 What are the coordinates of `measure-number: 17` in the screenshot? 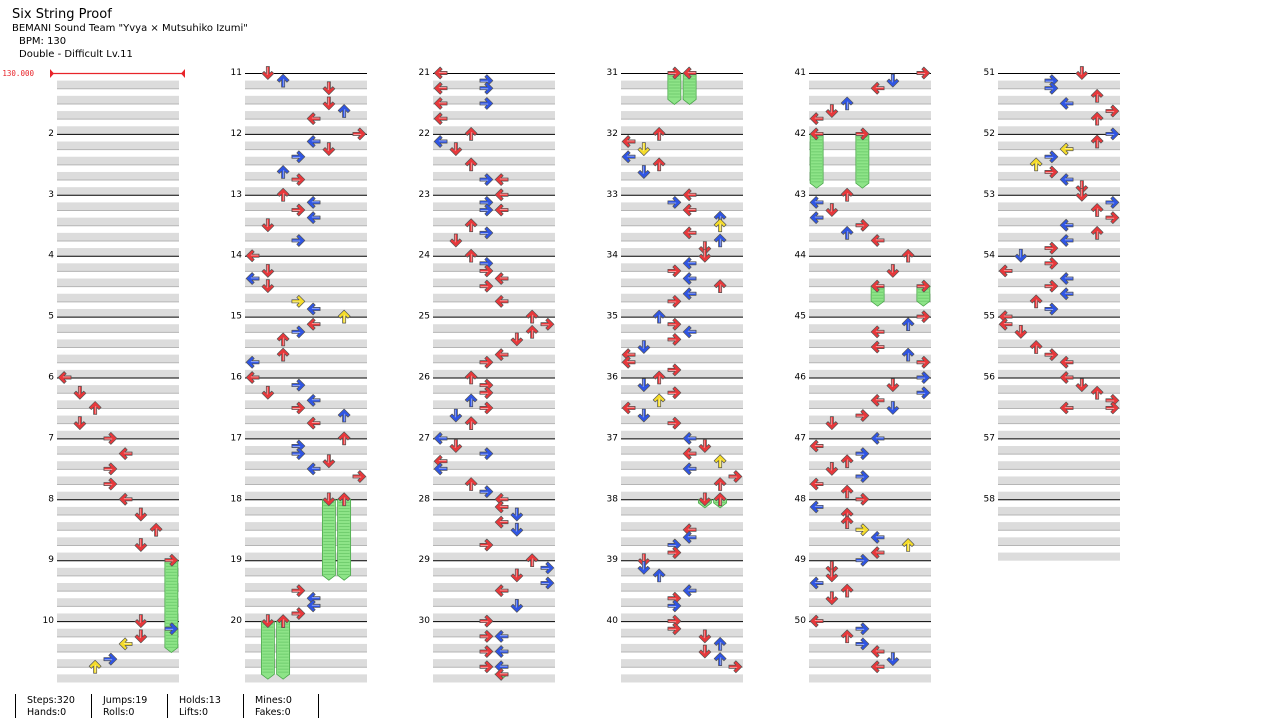 It's located at (236, 438).